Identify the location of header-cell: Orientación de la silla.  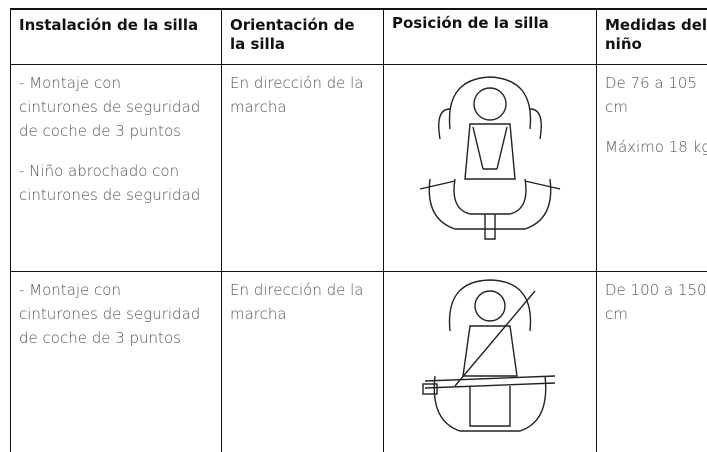
(303, 37).